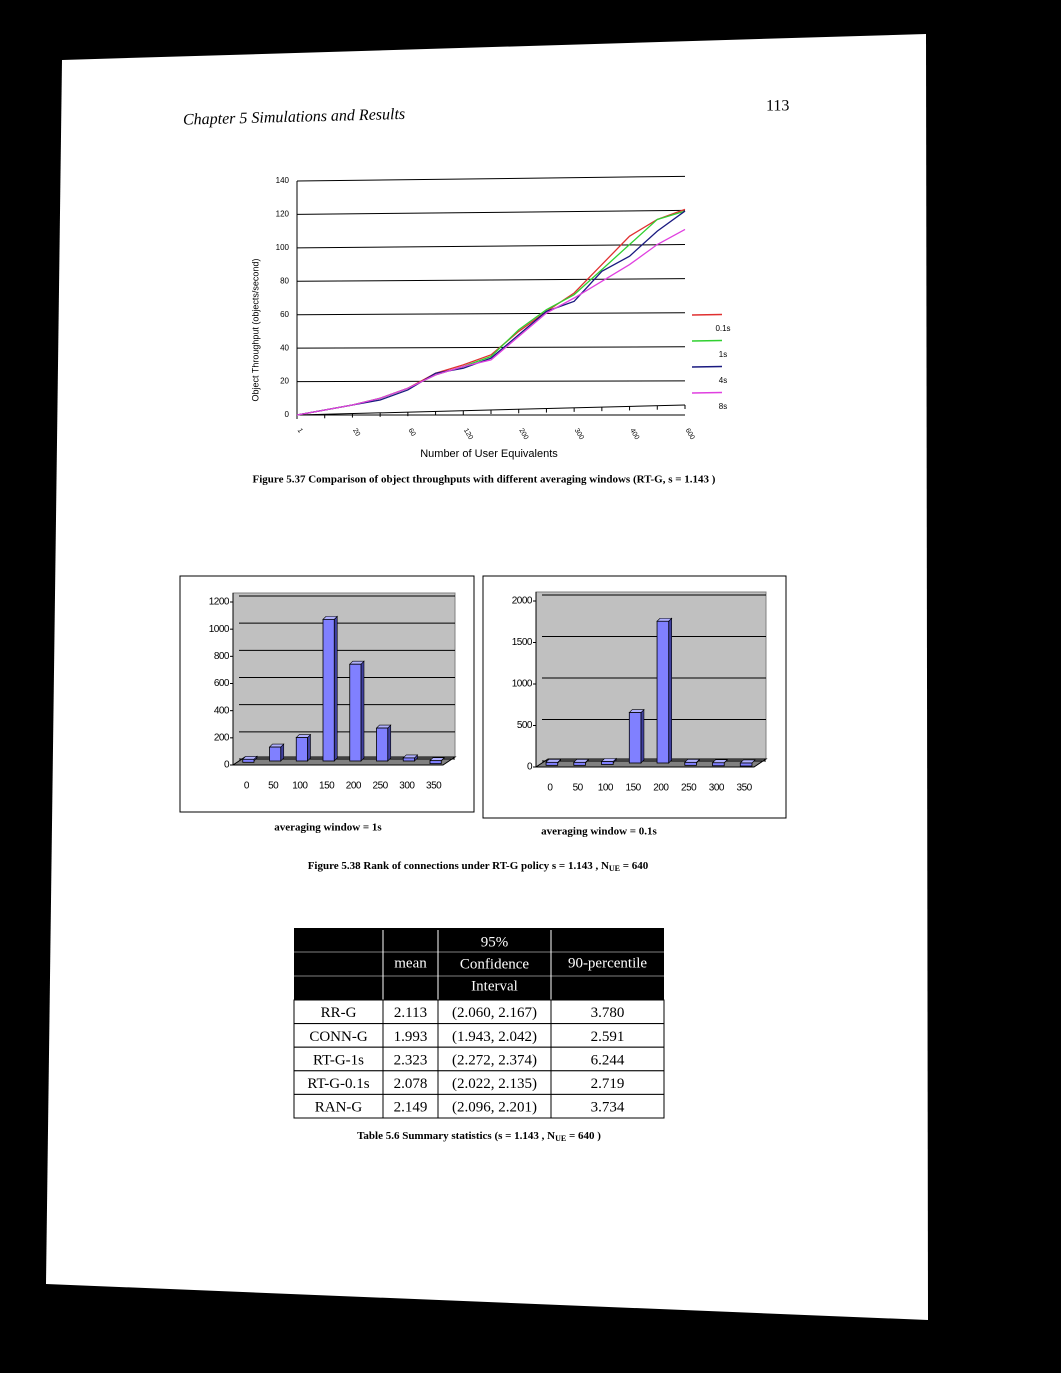 This screenshot has width=1061, height=1373. I want to click on column-header: mean, so click(410, 963).